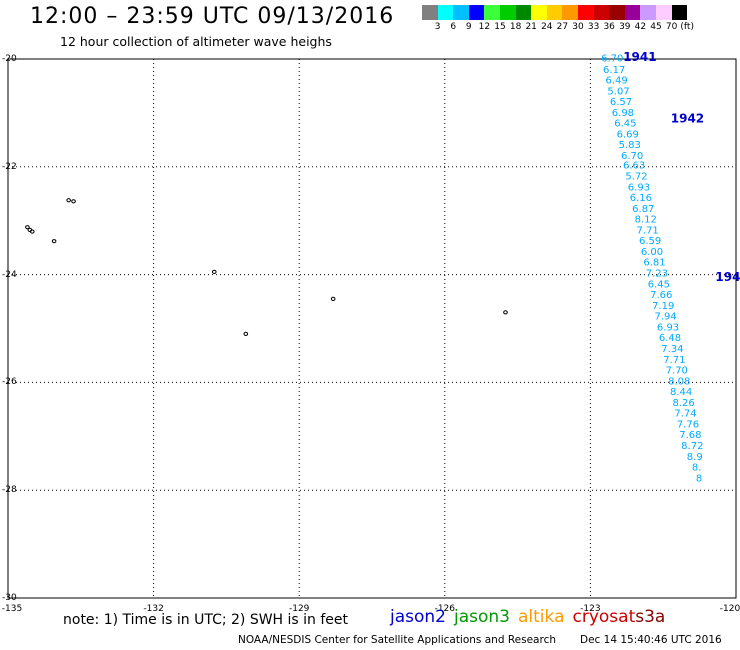 The height and width of the screenshot is (650, 740). What do you see at coordinates (547, 27) in the screenshot?
I see `colorbar-label: 24` at bounding box center [547, 27].